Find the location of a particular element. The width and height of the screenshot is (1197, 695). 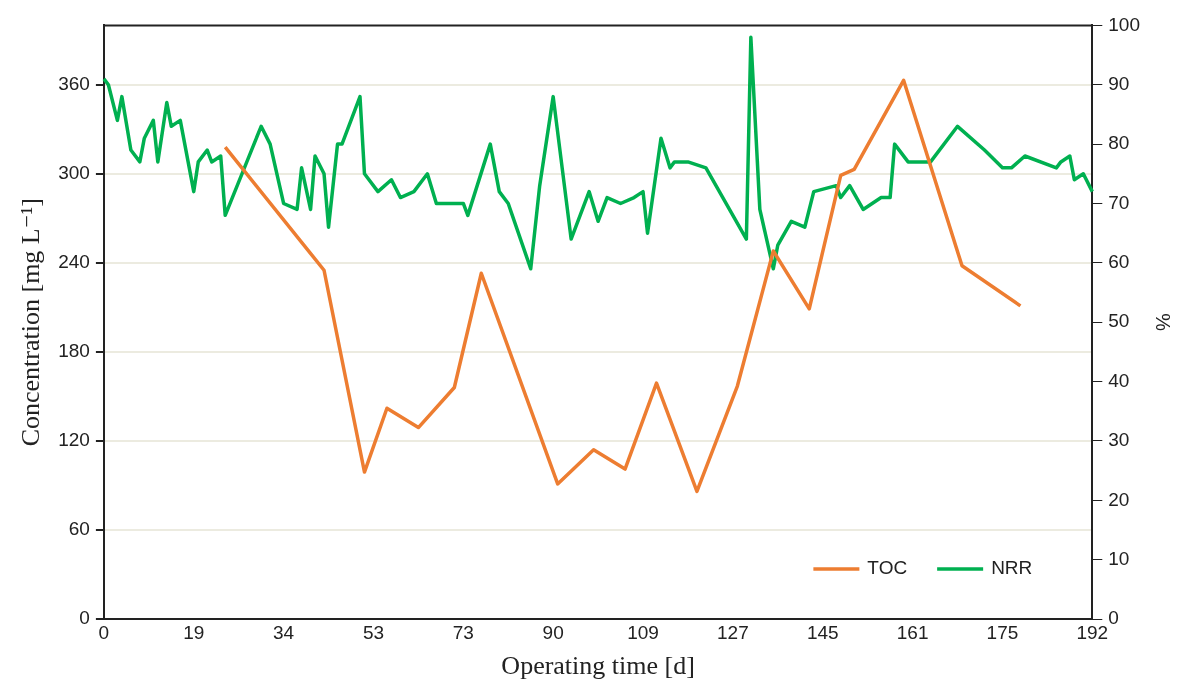

legend-label: TOC is located at coordinates (887, 568).